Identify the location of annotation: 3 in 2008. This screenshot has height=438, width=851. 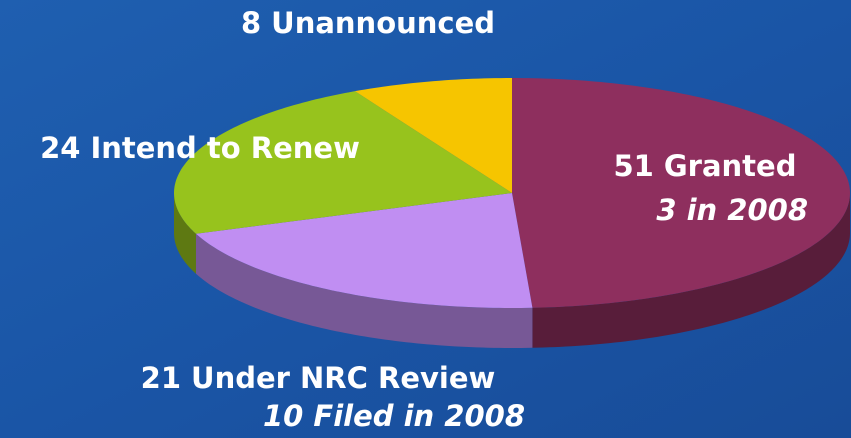
(732, 210).